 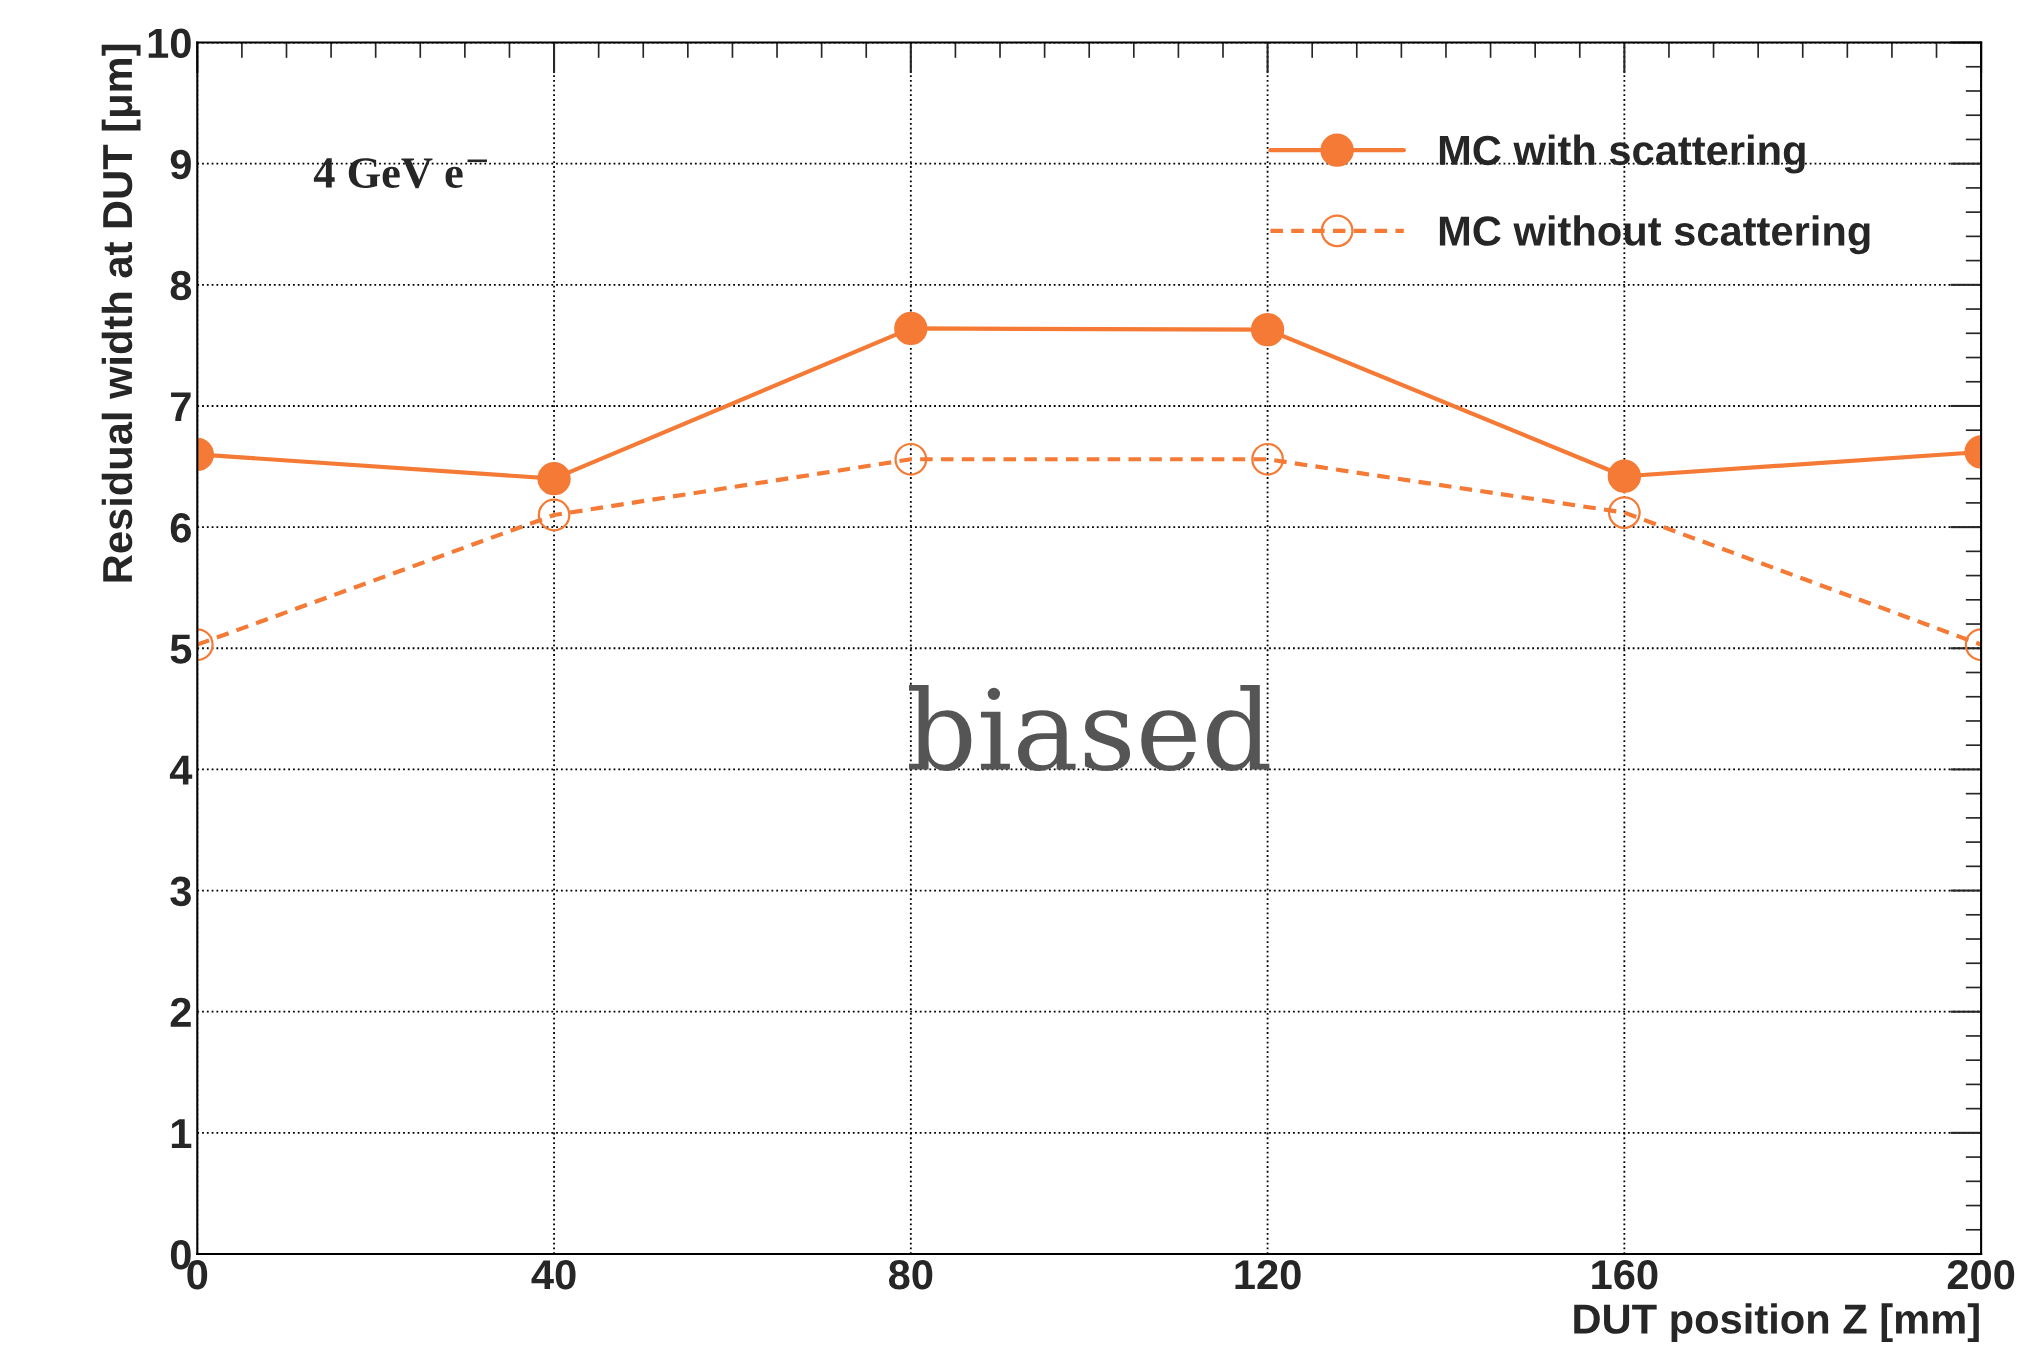 What do you see at coordinates (121, 313) in the screenshot?
I see `y-axis-title: Residual width at DUT [μm]` at bounding box center [121, 313].